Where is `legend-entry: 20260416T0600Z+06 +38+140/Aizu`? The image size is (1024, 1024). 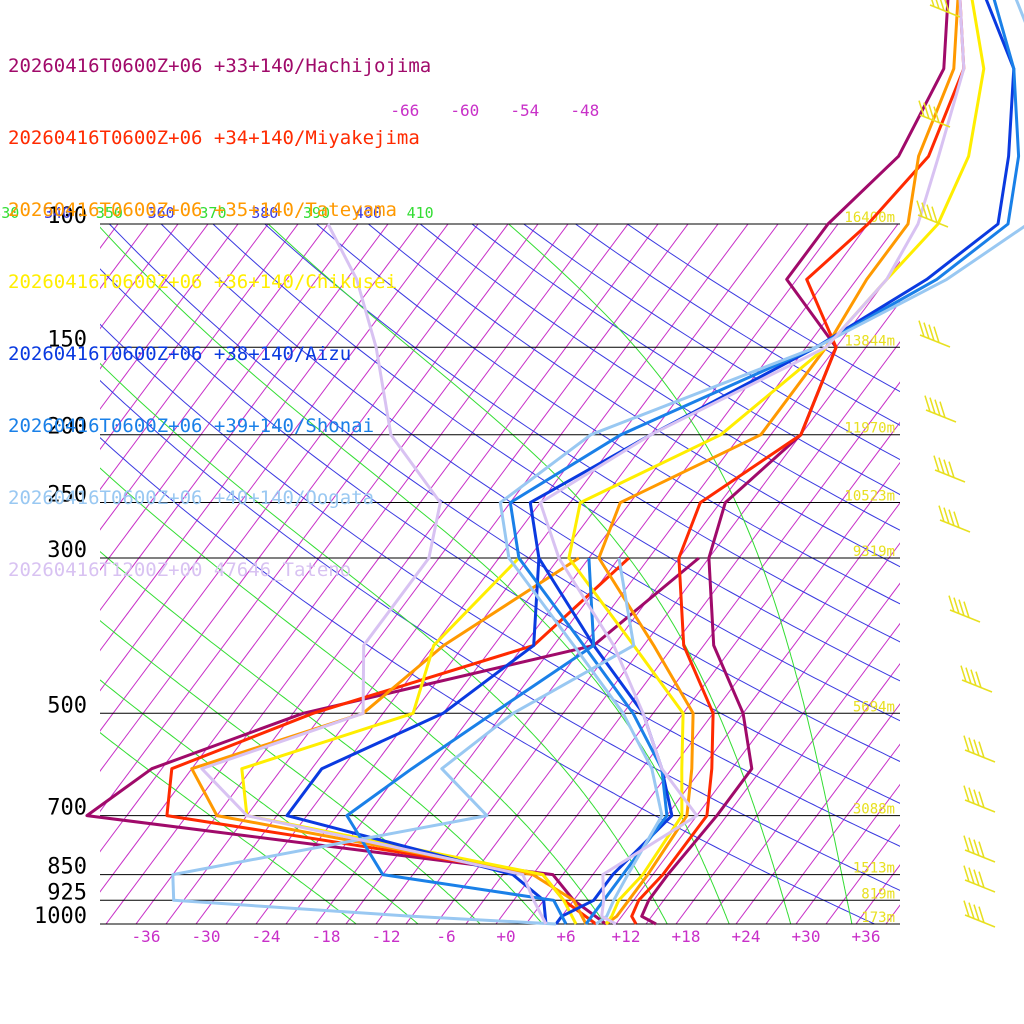 legend-entry: 20260416T0600Z+06 +38+140/Aizu is located at coordinates (180, 354).